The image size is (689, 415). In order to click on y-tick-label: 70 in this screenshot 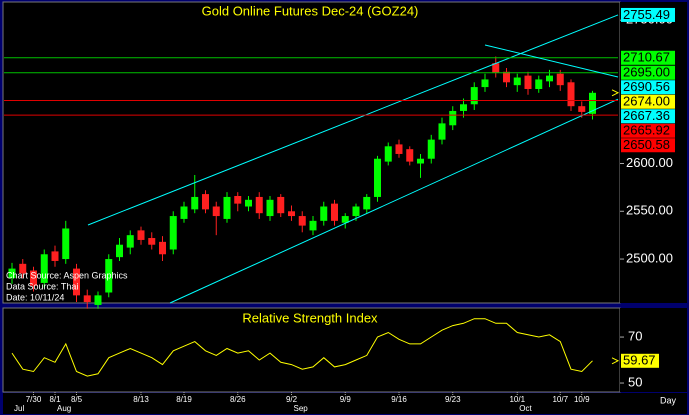, I will do `click(635, 335)`.